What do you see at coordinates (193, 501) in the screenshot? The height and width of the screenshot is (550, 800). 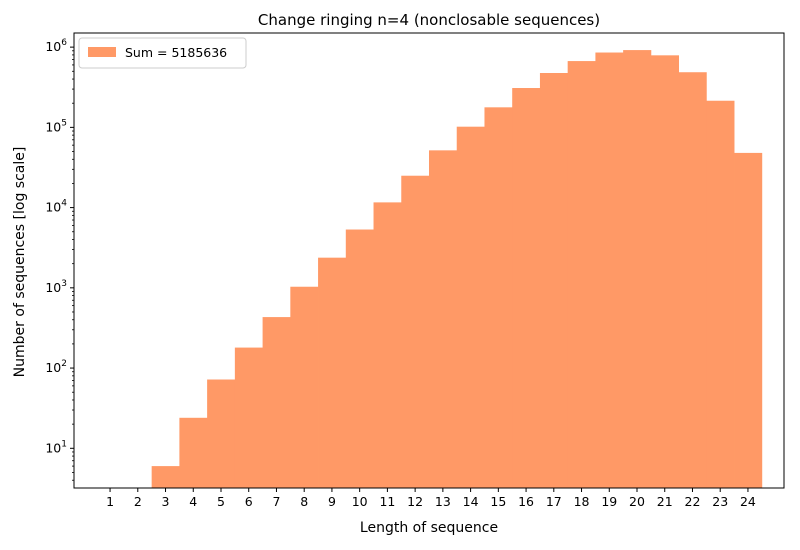 I see `x-tick-label: 4` at bounding box center [193, 501].